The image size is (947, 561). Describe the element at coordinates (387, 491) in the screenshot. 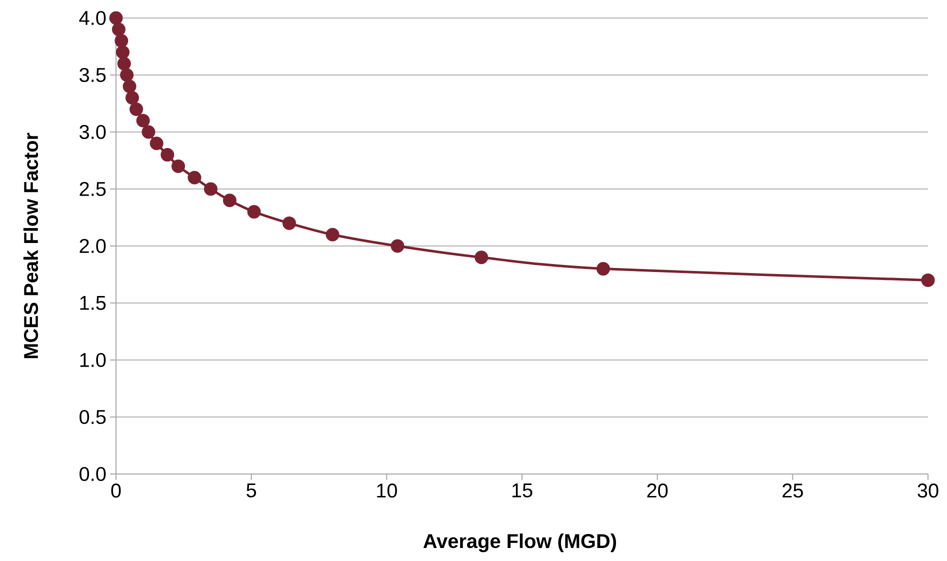

I see `x-tick-label: 10` at that location.